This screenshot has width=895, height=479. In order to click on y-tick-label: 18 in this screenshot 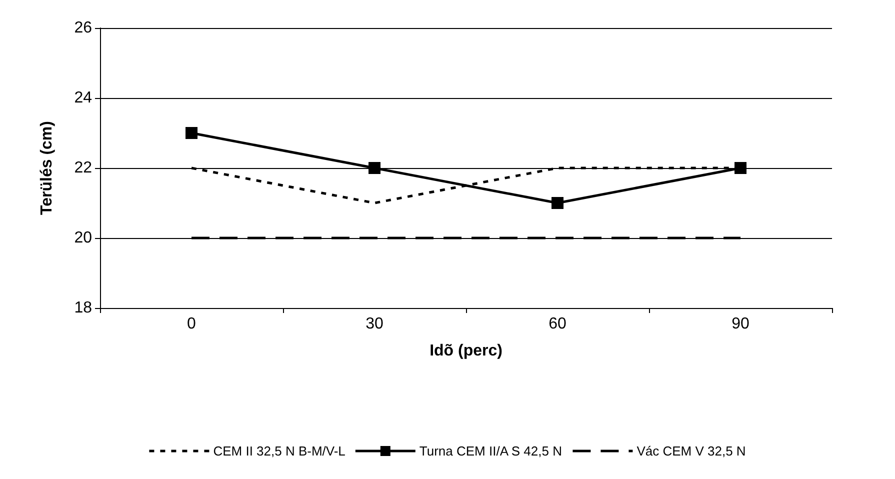, I will do `click(83, 308)`.